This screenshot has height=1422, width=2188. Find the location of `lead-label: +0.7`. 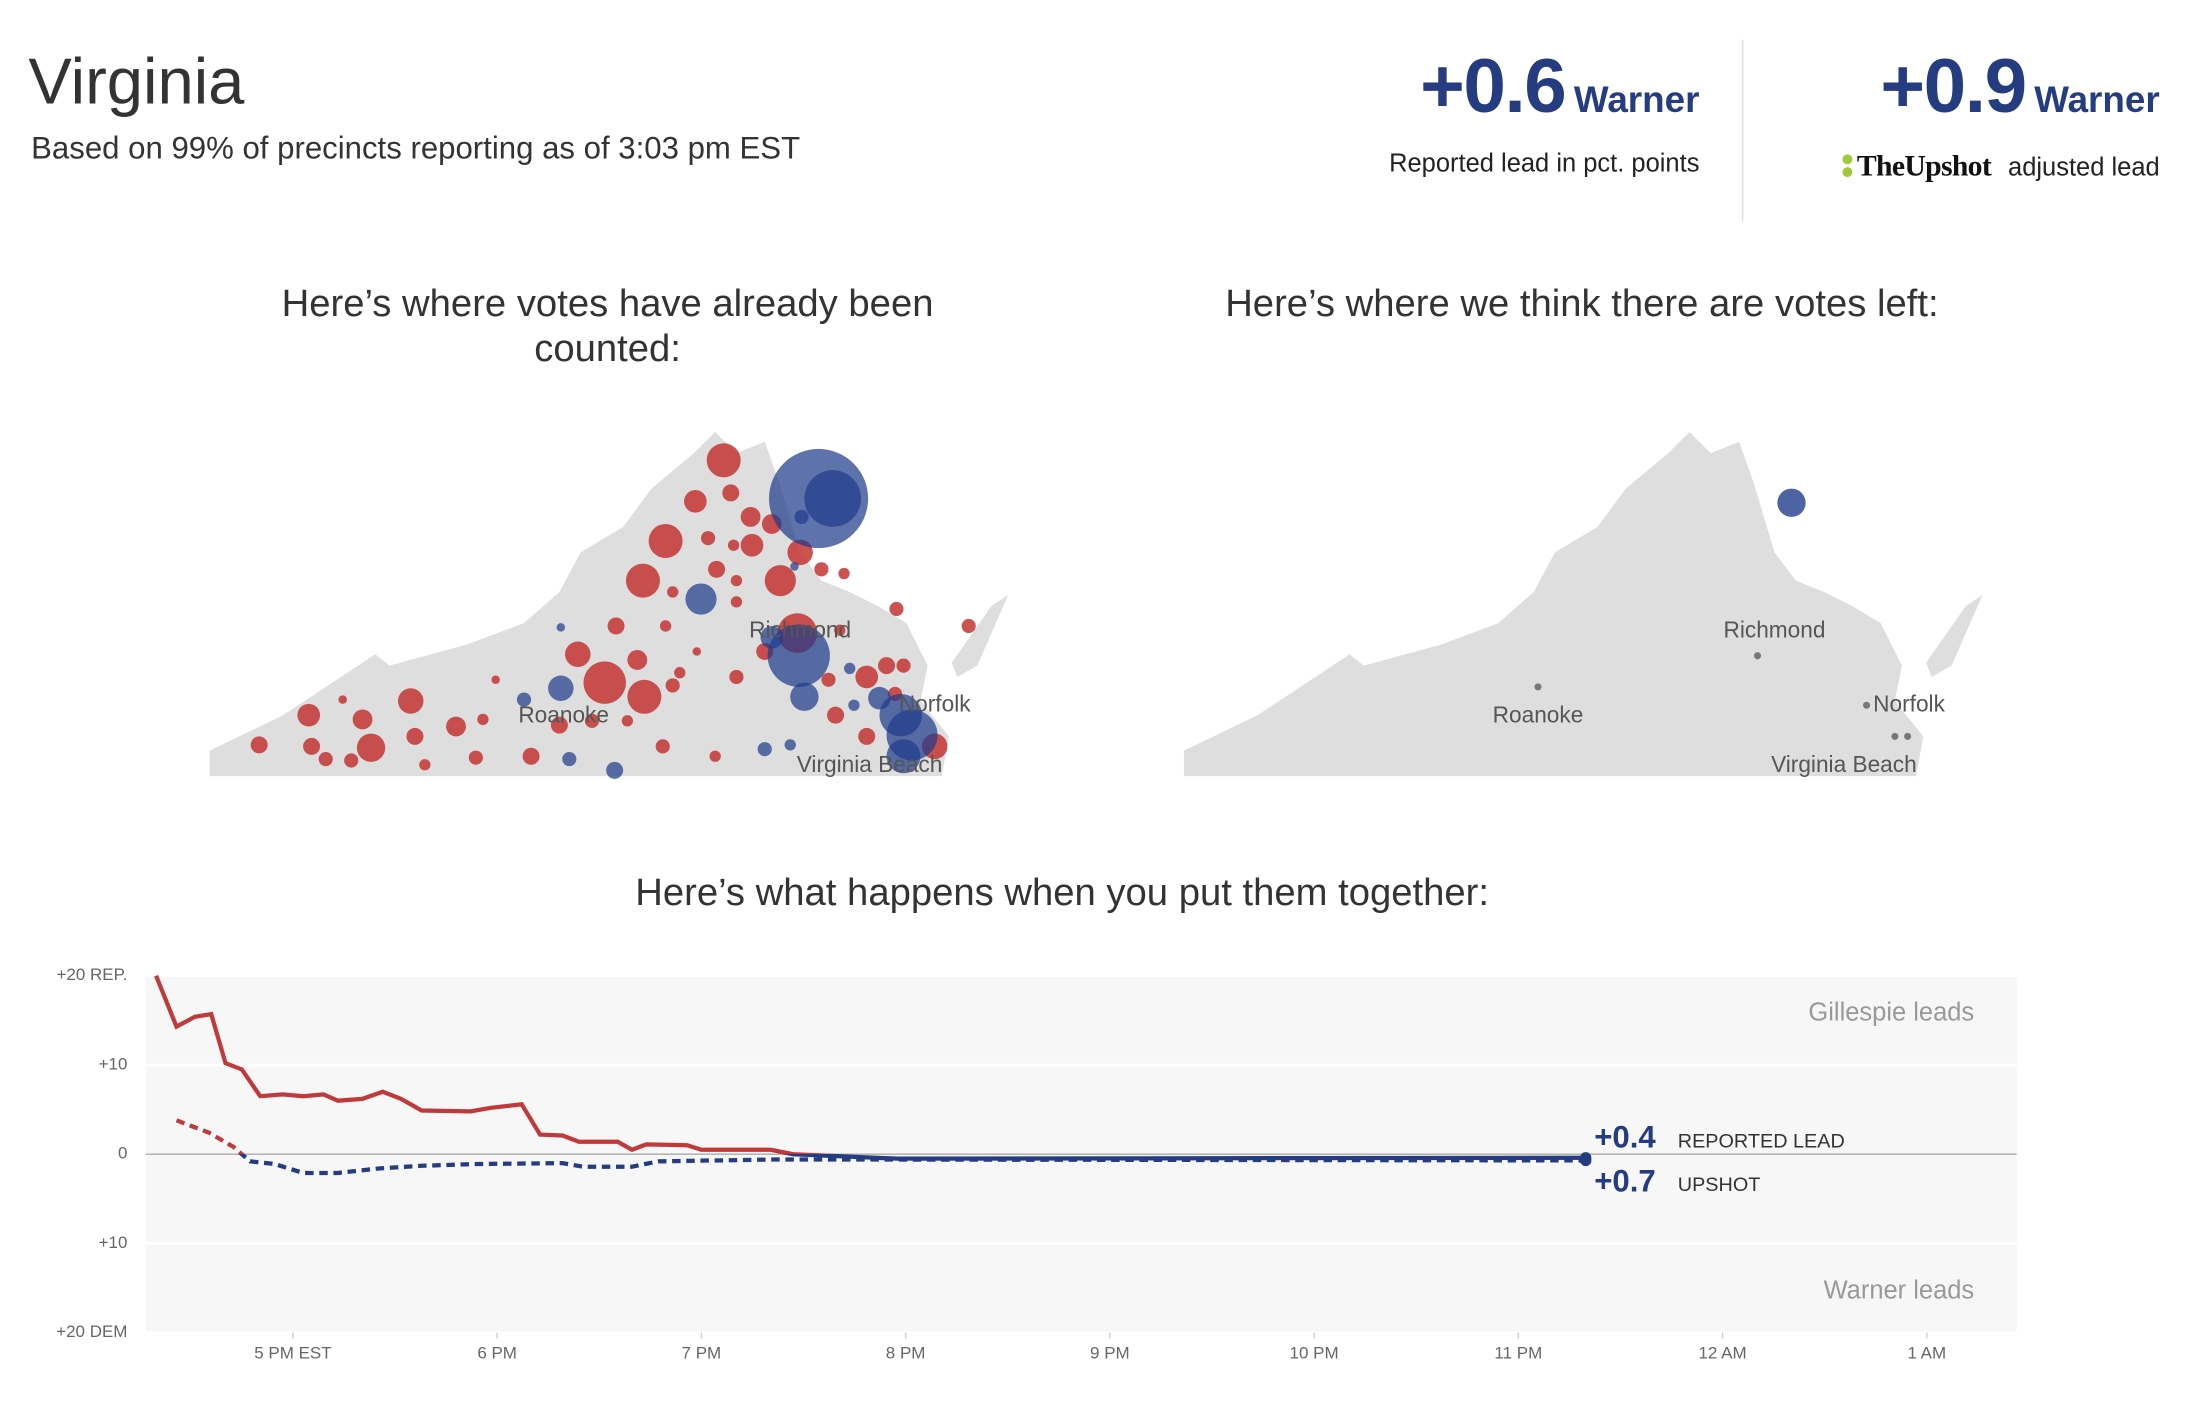

lead-label: +0.7 is located at coordinates (1624, 1180).